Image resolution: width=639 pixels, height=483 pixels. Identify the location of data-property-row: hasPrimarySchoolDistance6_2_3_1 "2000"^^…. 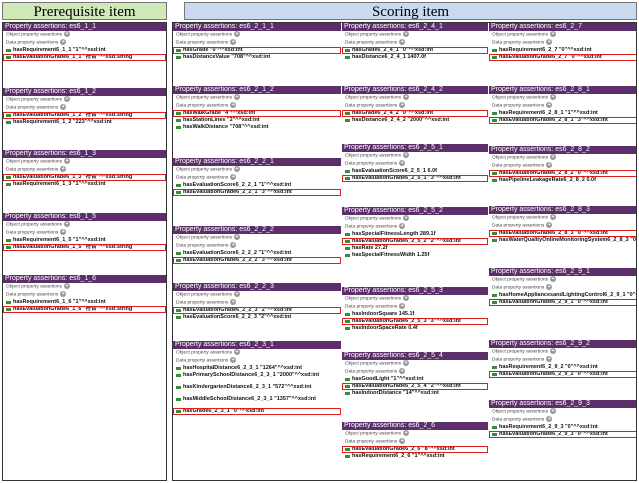
(257, 378).